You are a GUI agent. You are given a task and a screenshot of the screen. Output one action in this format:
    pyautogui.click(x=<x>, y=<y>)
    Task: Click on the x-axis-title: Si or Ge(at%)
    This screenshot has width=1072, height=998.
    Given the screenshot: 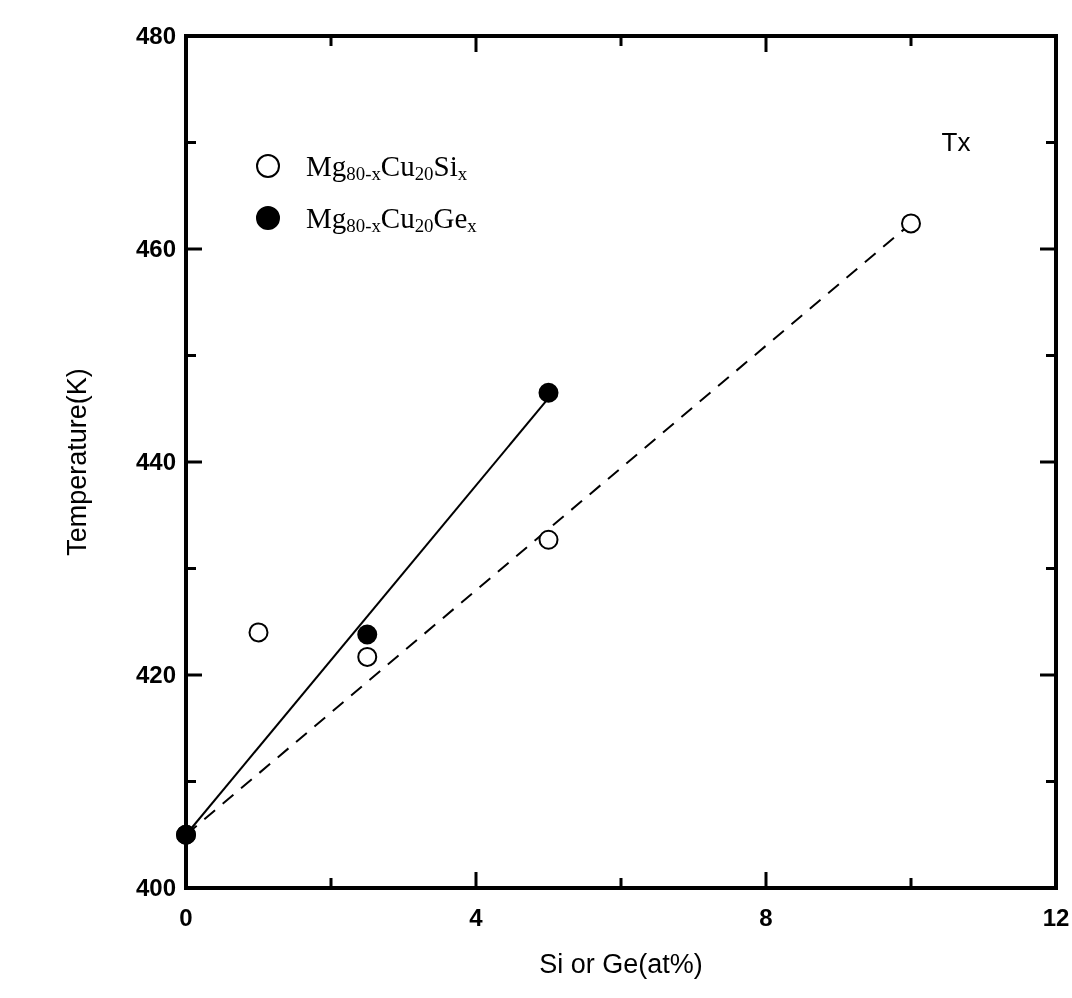 What is the action you would take?
    pyautogui.click(x=621, y=964)
    